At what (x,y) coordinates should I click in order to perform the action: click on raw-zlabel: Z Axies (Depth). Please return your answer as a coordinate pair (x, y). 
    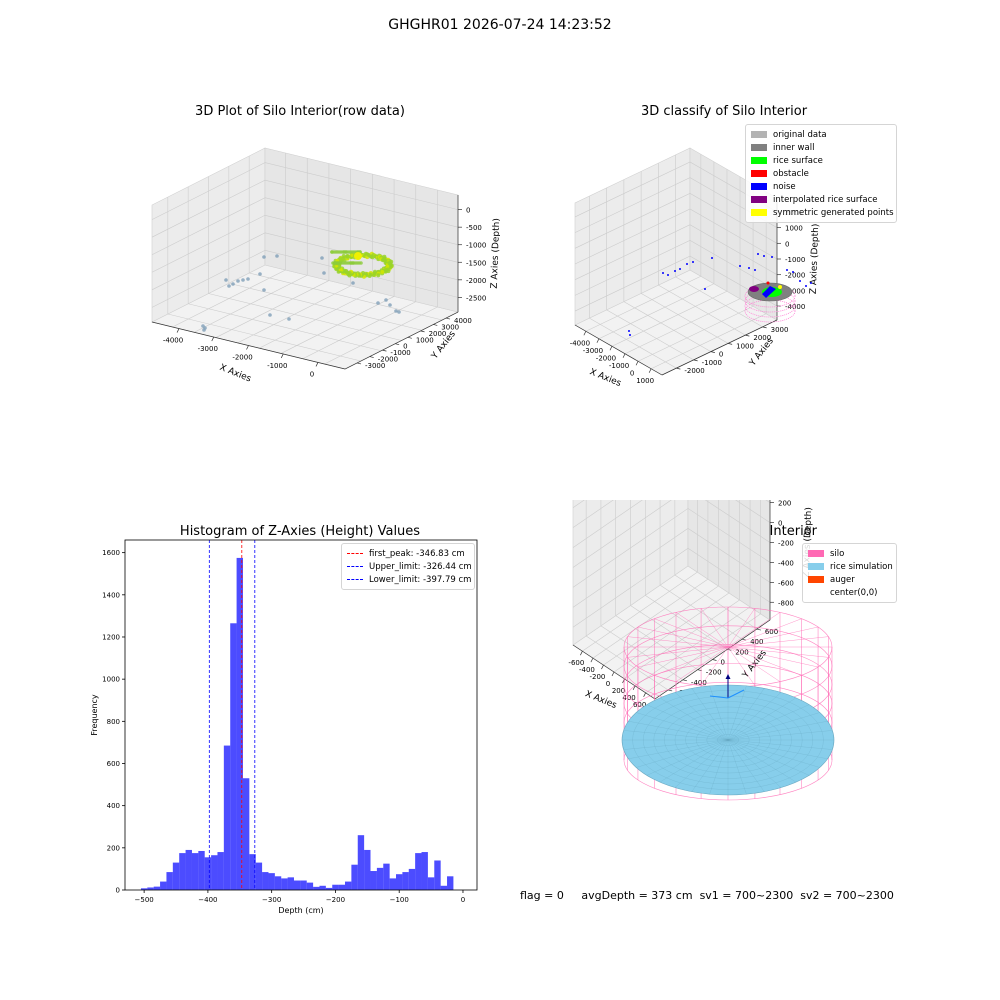
    Looking at the image, I should click on (495, 253).